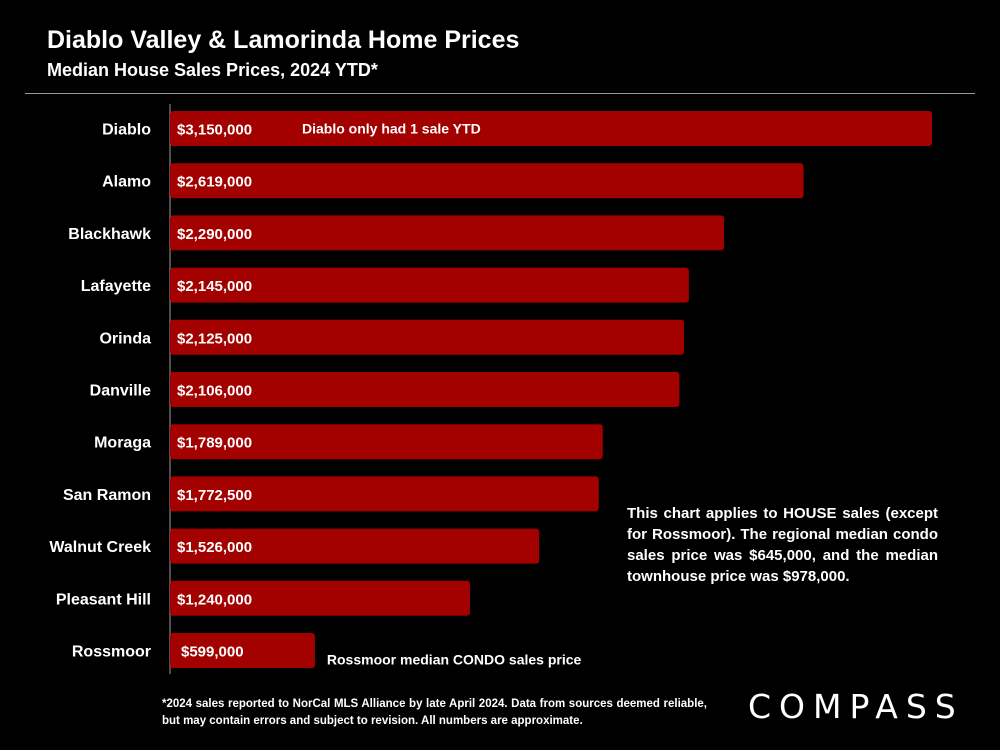 This screenshot has height=750, width=1000. Describe the element at coordinates (429, 285) in the screenshot. I see `bar-lafayette` at that location.